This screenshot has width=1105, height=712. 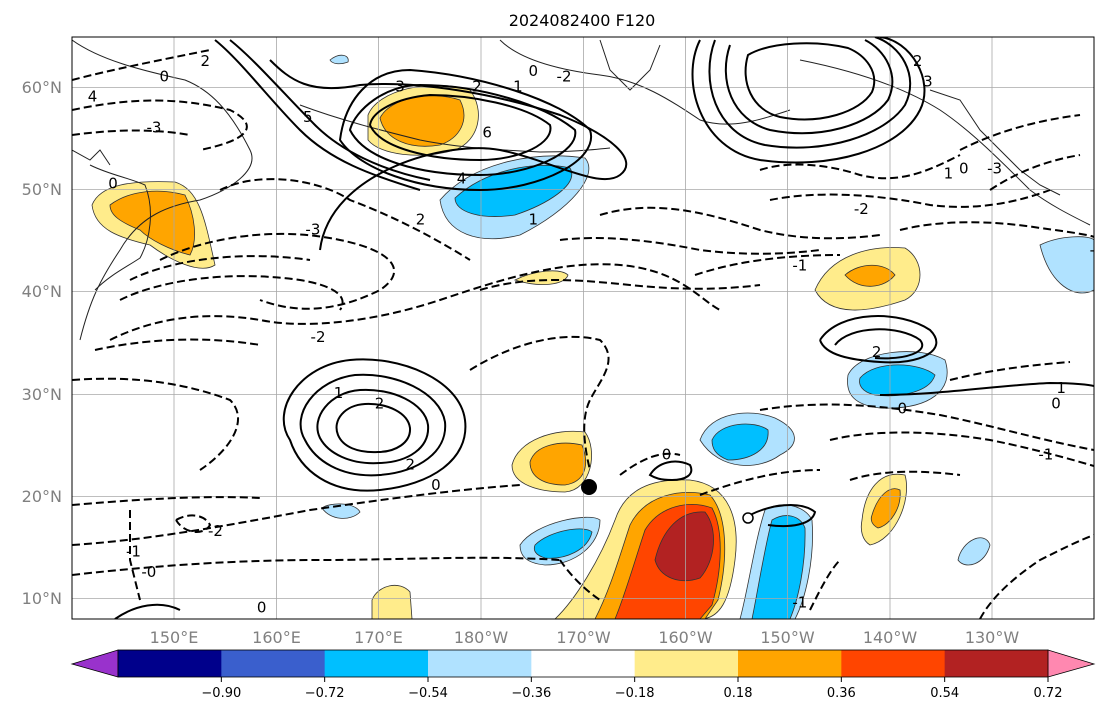 What do you see at coordinates (685, 637) in the screenshot?
I see `lon-label: 160°W` at bounding box center [685, 637].